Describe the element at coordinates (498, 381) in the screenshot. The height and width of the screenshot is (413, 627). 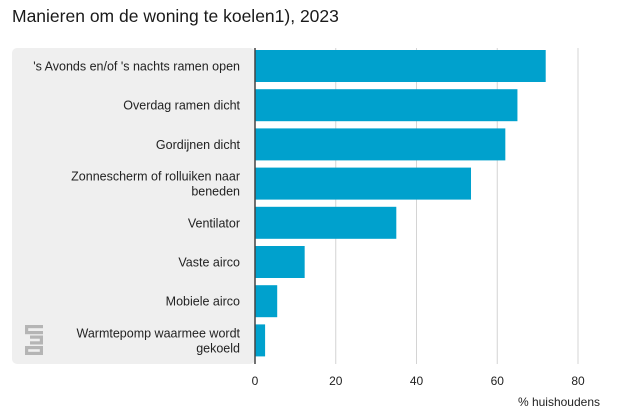
I see `x-tick-label: 60` at that location.